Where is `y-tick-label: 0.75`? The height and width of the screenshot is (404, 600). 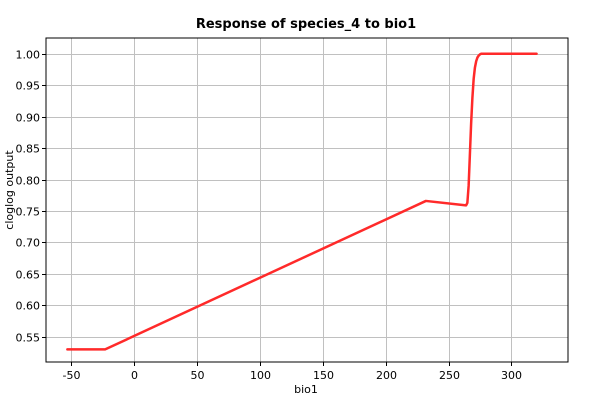 y-tick-label: 0.75 is located at coordinates (28, 212).